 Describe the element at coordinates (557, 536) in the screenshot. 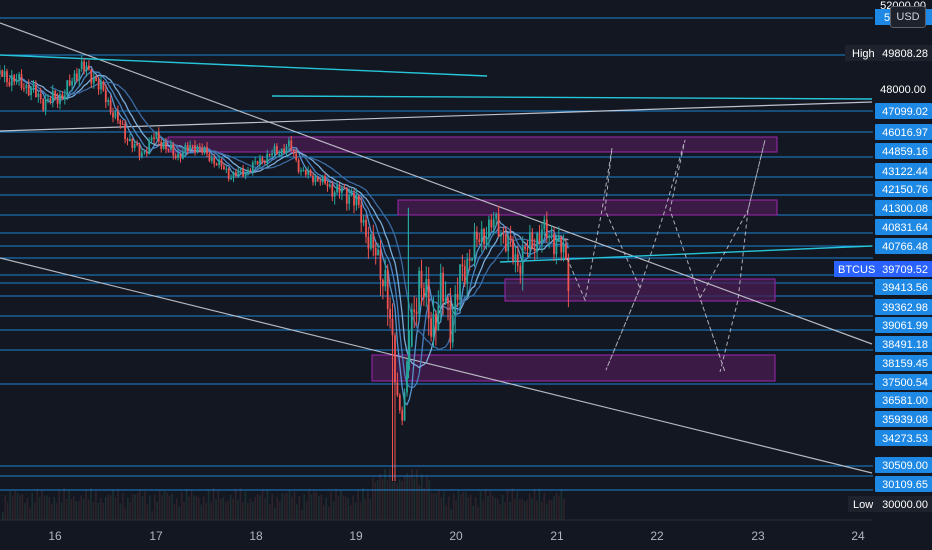

I see `date-tick-21: 21` at that location.